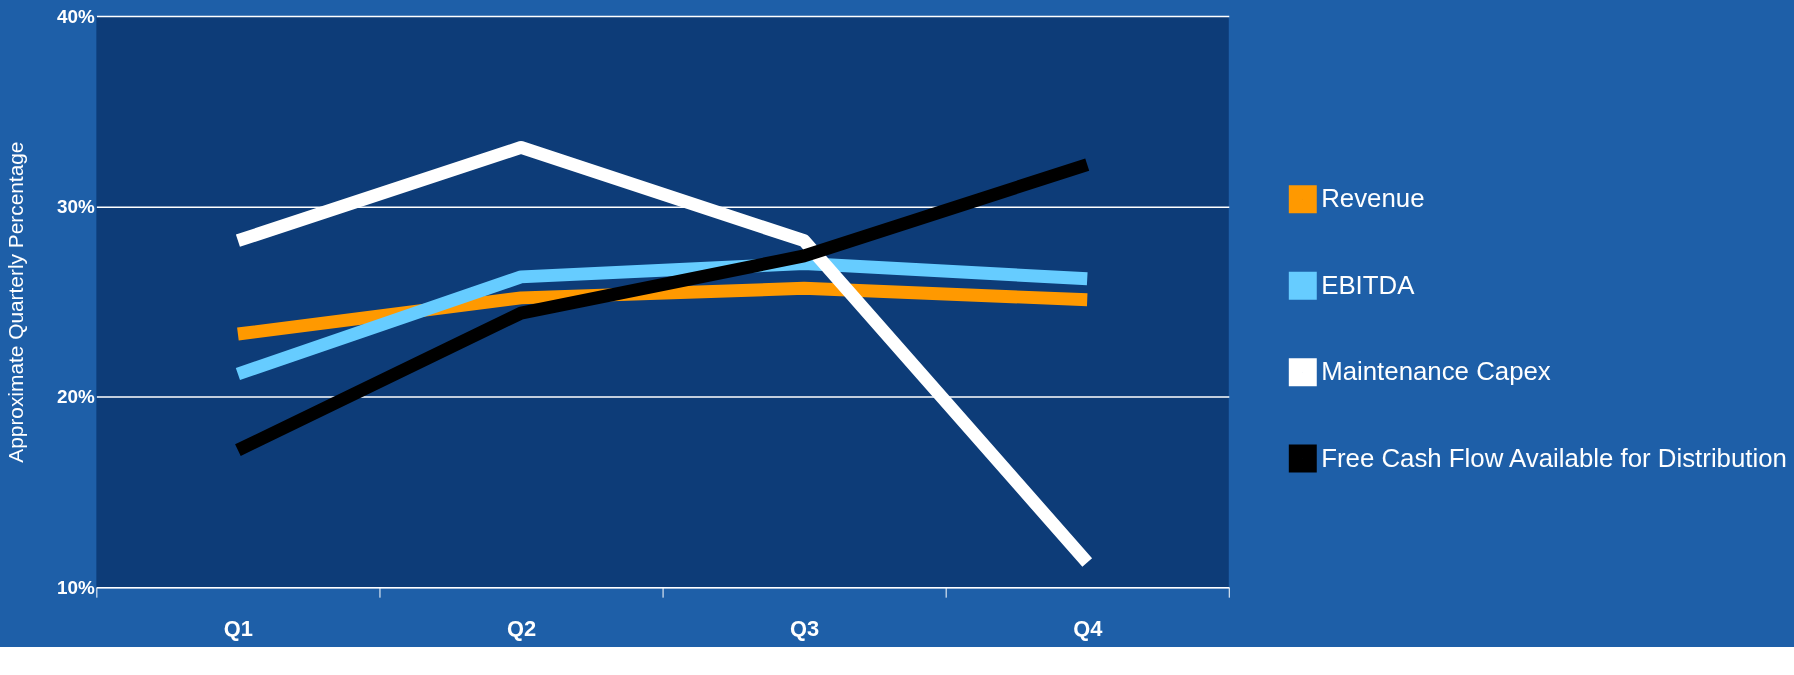  What do you see at coordinates (521, 629) in the screenshot?
I see `x-tick-label: Q2` at bounding box center [521, 629].